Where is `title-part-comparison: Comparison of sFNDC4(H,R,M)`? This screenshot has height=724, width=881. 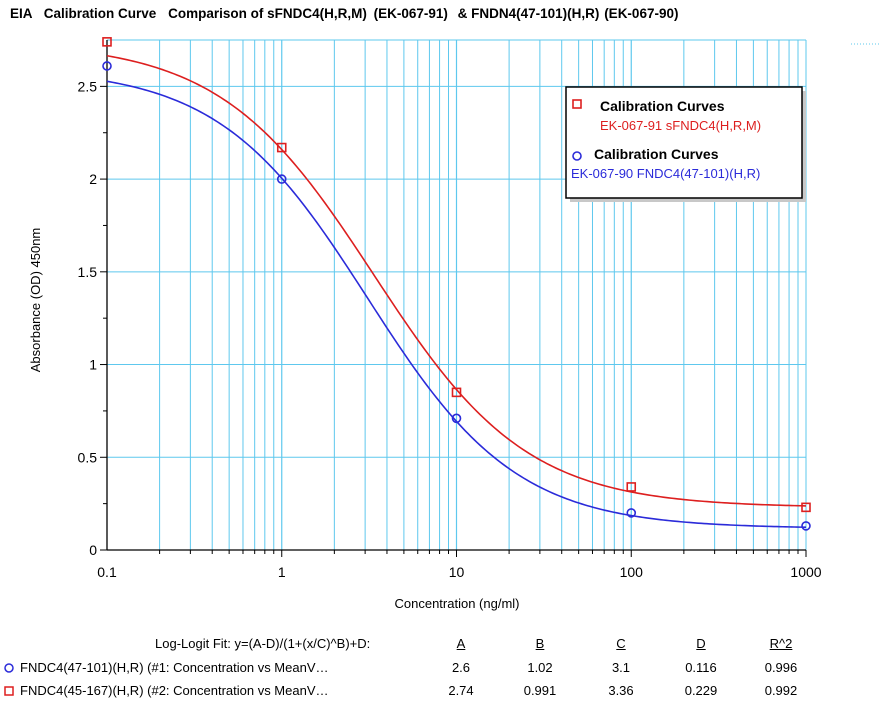
title-part-comparison: Comparison of sFNDC4(H,R,M) is located at coordinates (267, 13).